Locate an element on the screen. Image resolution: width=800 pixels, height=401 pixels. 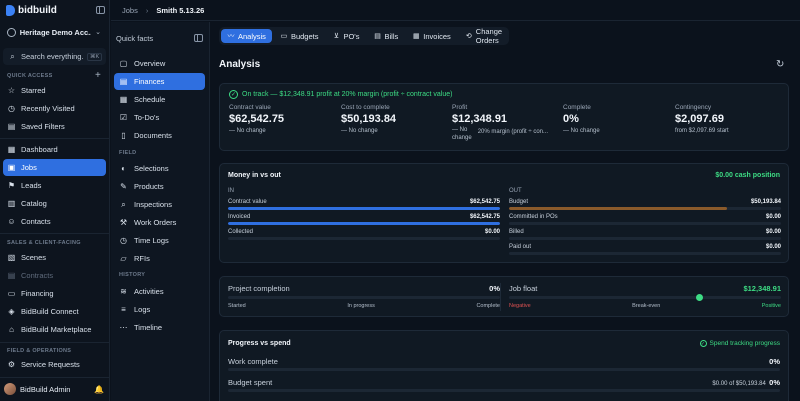
field-ops-section-label: FIELD & OPERATIONS is located at coordinates (39, 351).